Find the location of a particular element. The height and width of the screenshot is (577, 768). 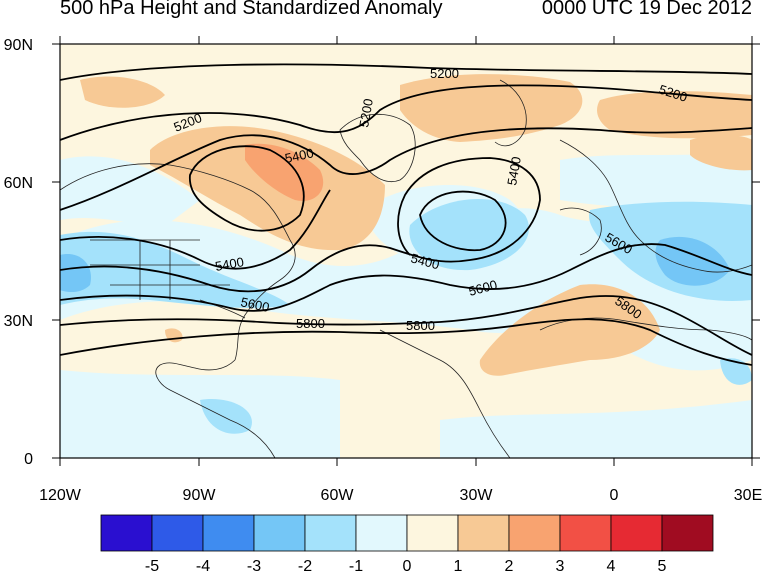

lon-label-60w: 60W is located at coordinates (338, 495).